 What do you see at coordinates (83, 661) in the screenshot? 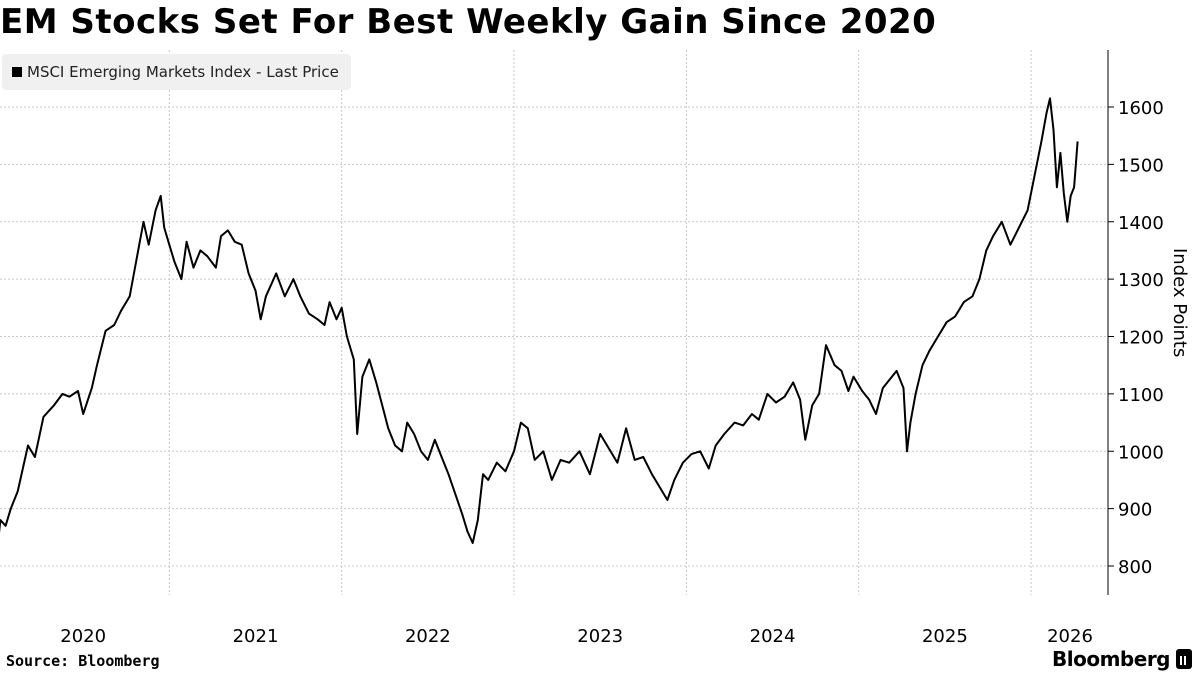
I see `source-note: Source: Bloomberg` at bounding box center [83, 661].